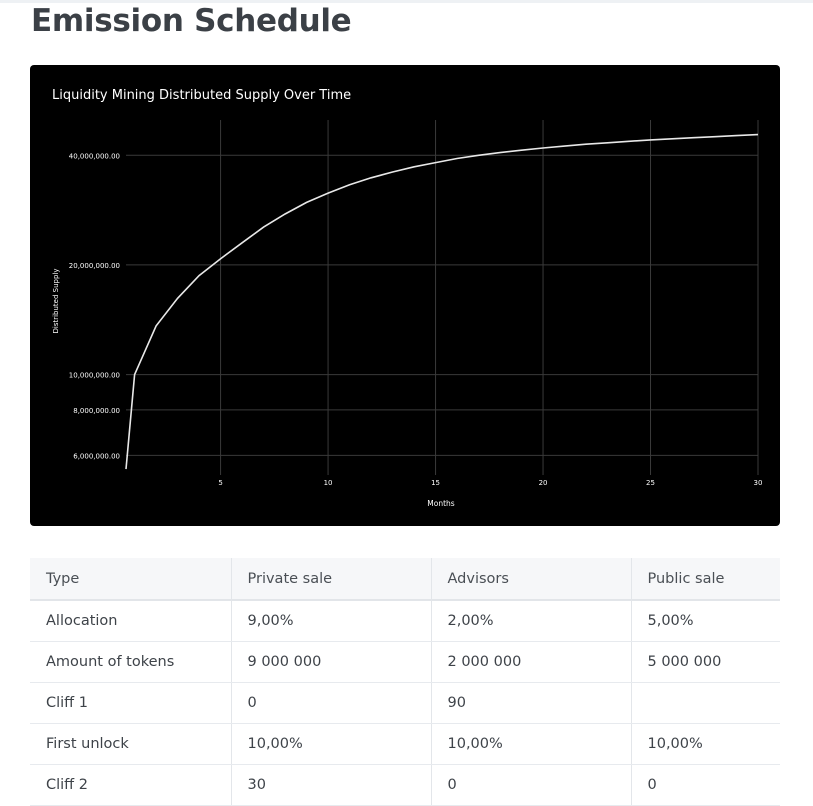 The width and height of the screenshot is (813, 806). Describe the element at coordinates (131, 785) in the screenshot. I see `table-cell: Cliff 2` at that location.